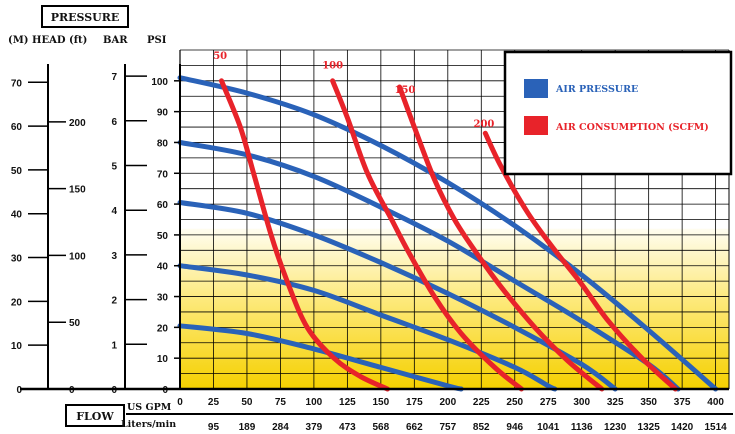 The image size is (735, 434). What do you see at coordinates (214, 402) in the screenshot?
I see `gpm-tick-25: 25` at bounding box center [214, 402].